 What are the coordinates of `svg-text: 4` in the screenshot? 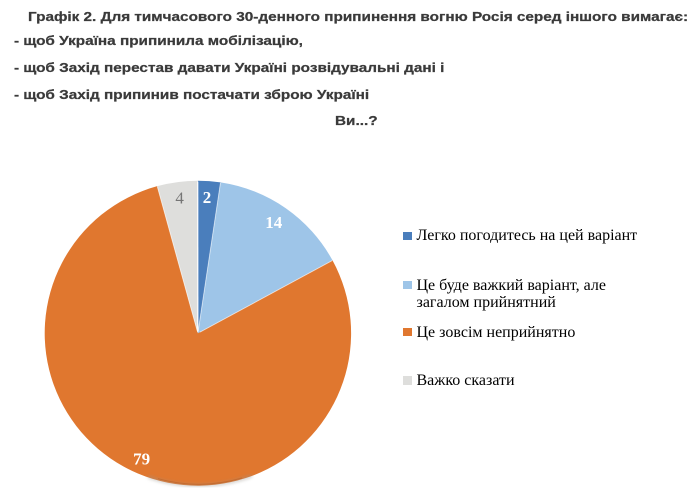 It's located at (179, 198).